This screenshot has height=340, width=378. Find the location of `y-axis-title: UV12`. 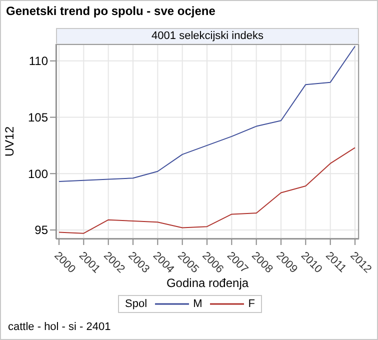

y-axis-title: UV12 is located at coordinates (9, 141).